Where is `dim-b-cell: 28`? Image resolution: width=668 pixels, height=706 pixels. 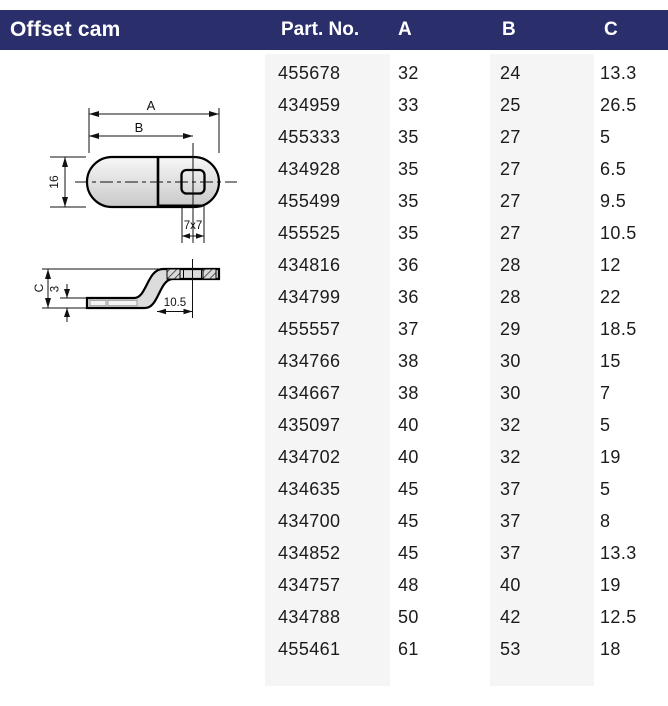 dim-b-cell: 28 is located at coordinates (510, 265).